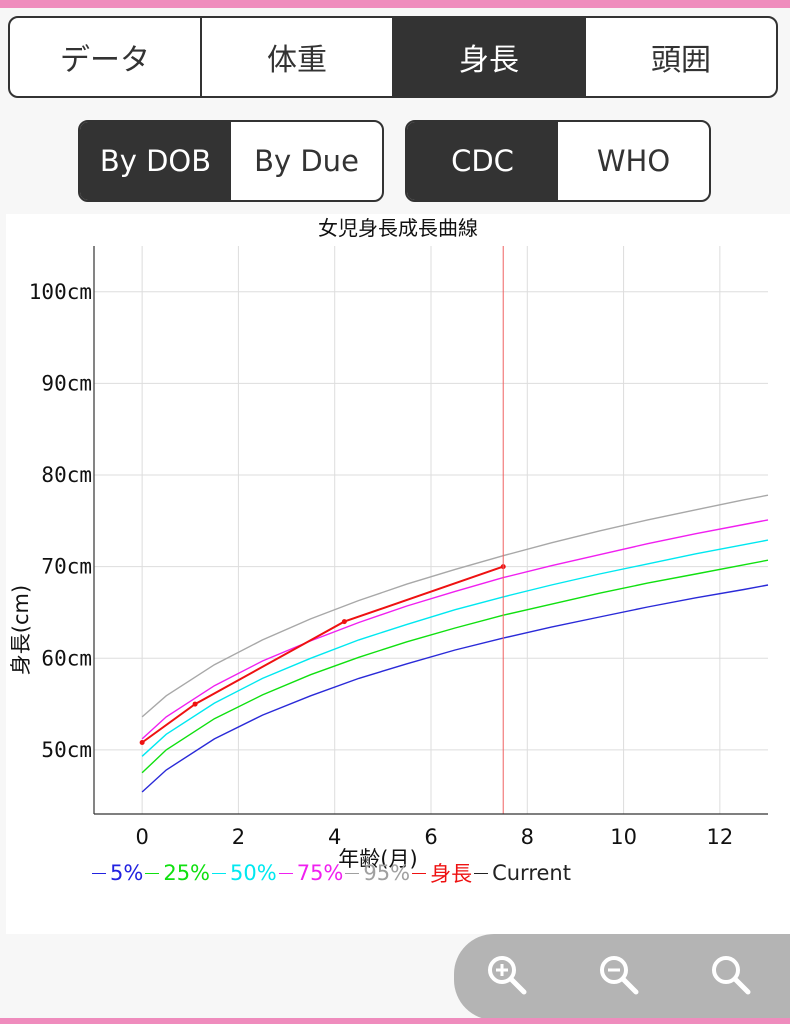  What do you see at coordinates (395, 1021) in the screenshot?
I see `bottom-accent-bar` at bounding box center [395, 1021].